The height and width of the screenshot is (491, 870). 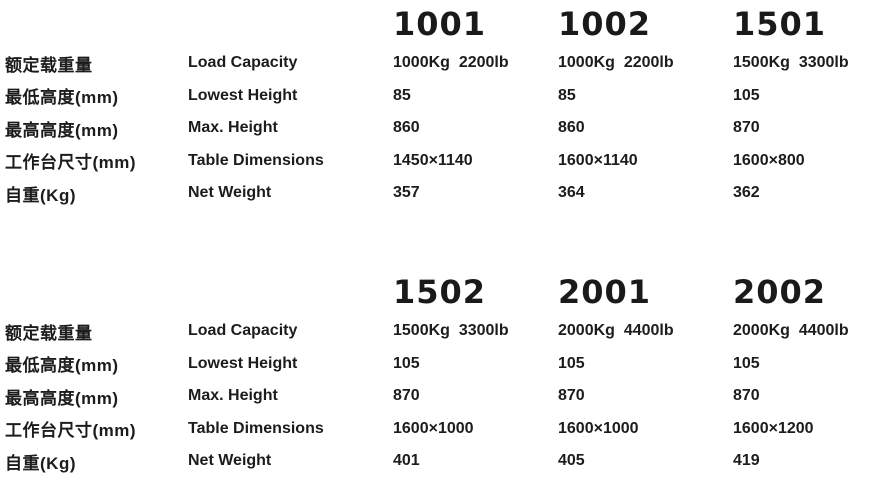 What do you see at coordinates (598, 160) in the screenshot?
I see `value-1002-table-dimensions: 1600×1140` at bounding box center [598, 160].